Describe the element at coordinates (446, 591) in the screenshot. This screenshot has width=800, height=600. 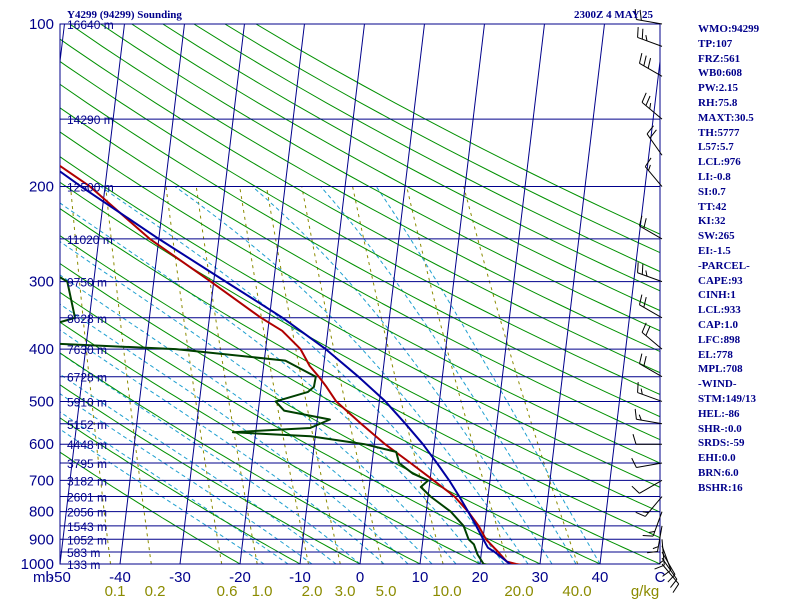
I see `mixing-ratio-label: 10.0` at that location.